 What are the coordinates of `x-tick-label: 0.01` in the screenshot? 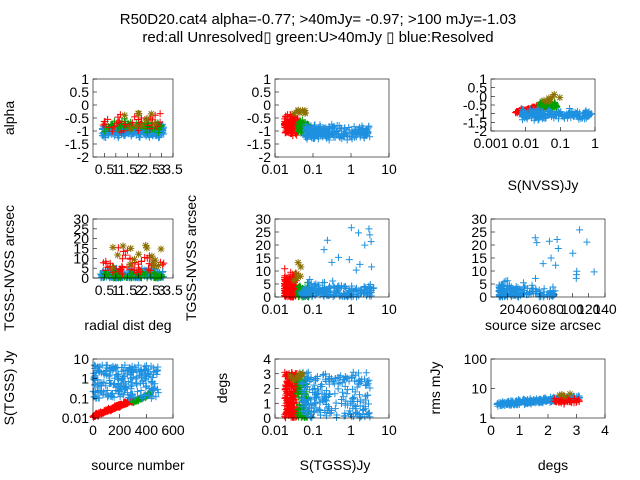 It's located at (525, 143).